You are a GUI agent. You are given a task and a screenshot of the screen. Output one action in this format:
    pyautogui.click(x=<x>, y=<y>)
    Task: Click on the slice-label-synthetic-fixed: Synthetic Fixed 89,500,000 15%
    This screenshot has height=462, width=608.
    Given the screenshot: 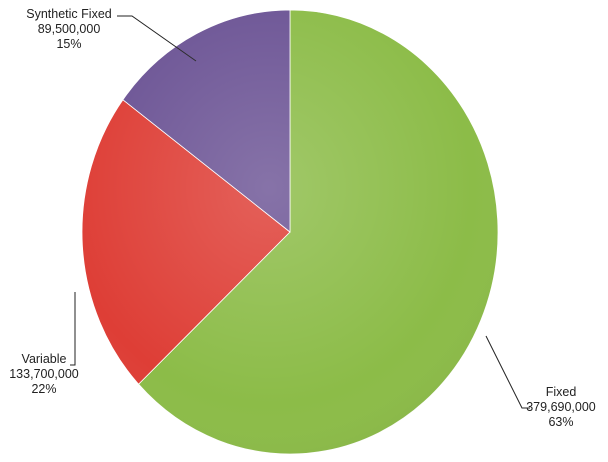 What is the action you would take?
    pyautogui.click(x=69, y=29)
    